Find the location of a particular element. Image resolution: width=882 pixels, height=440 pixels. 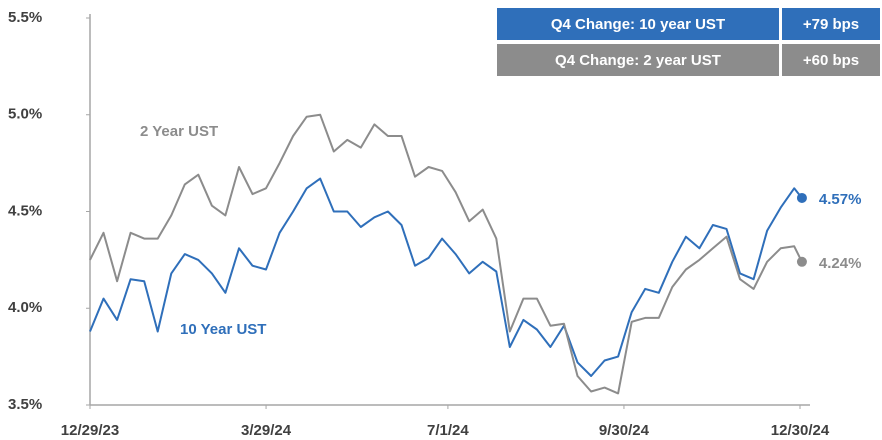

y-tick-label: 5.0% is located at coordinates (25, 114).